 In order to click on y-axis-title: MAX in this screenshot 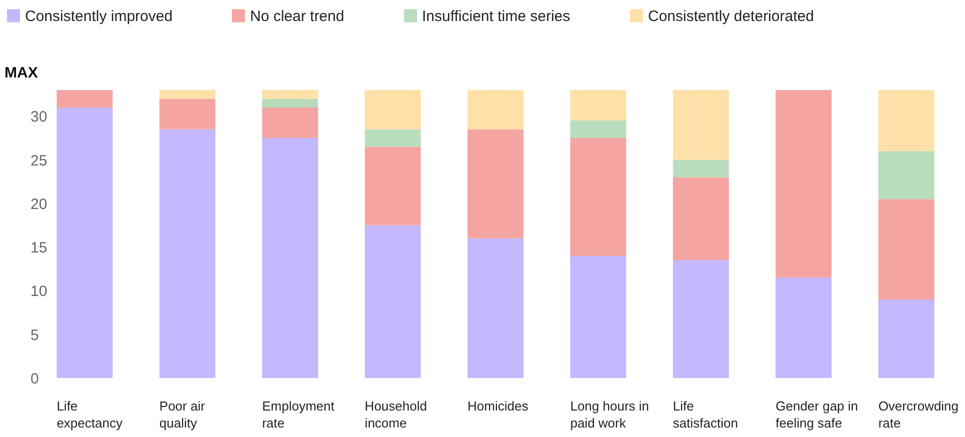, I will do `click(21, 73)`.